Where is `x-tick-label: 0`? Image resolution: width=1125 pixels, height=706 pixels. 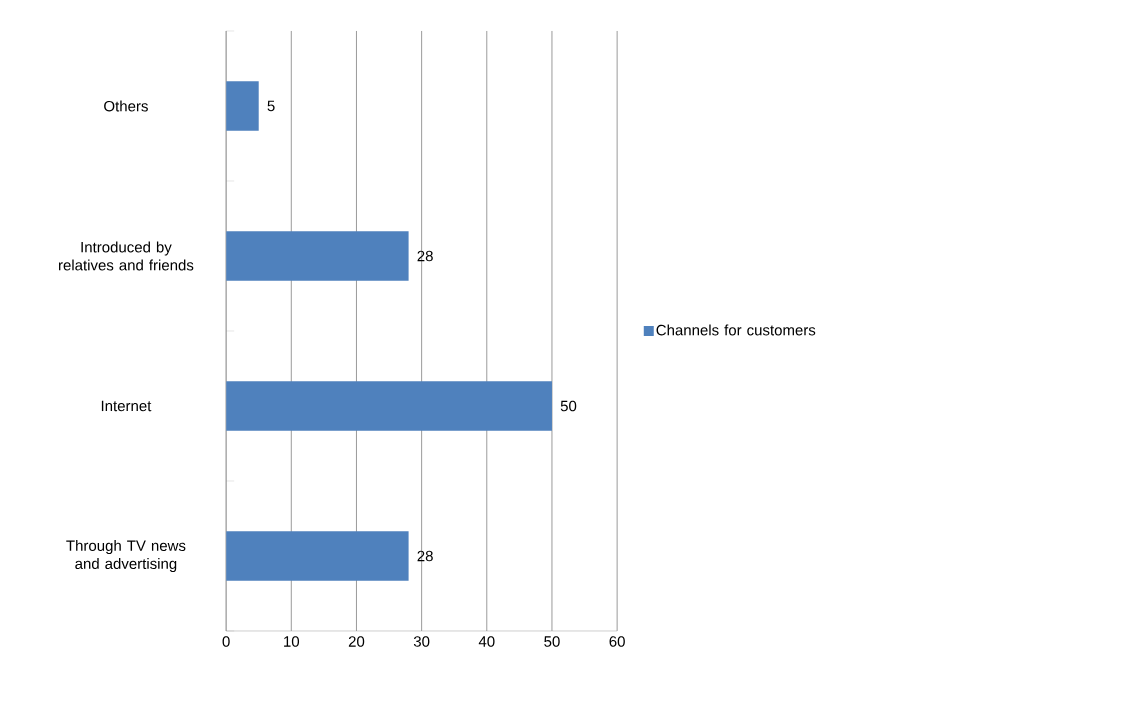 x-tick-label: 0 is located at coordinates (226, 641).